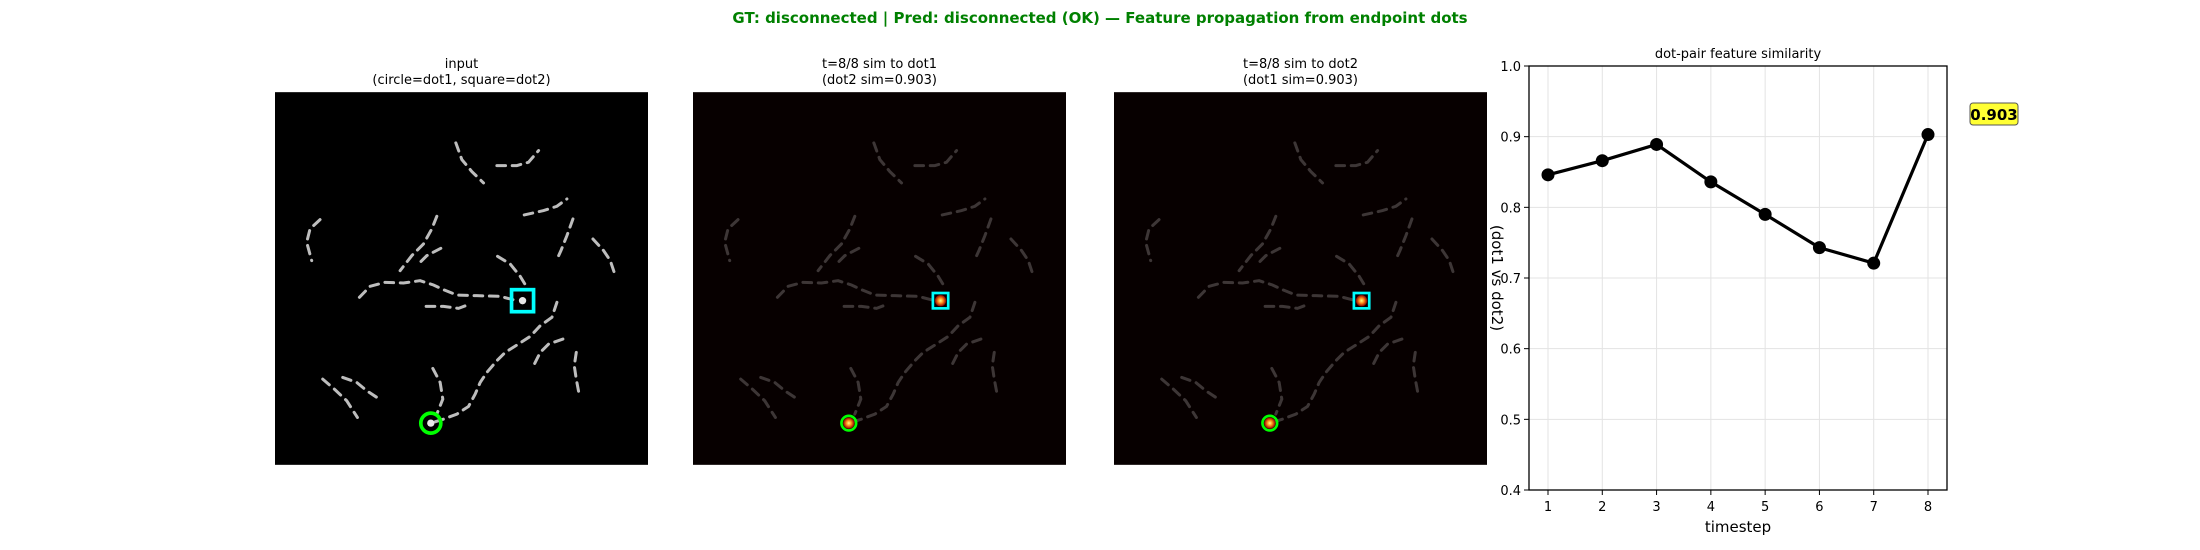  Describe the element at coordinates (1548, 507) in the screenshot. I see `x-tick-label: 1` at that location.